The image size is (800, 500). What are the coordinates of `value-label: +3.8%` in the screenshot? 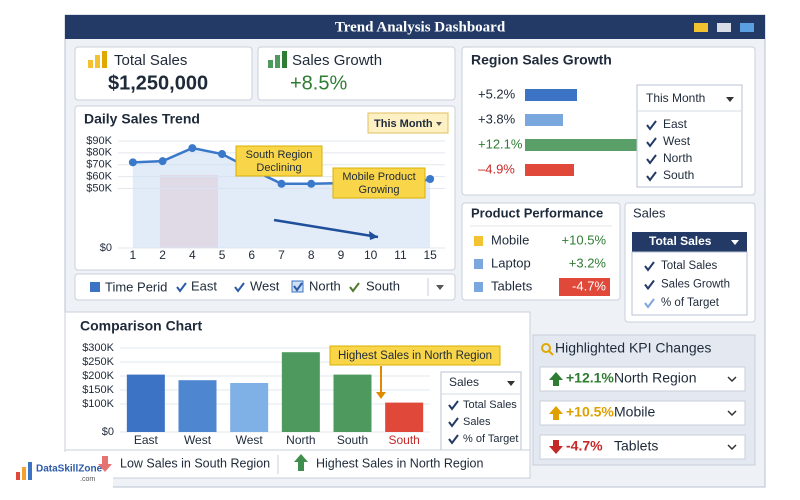 It's located at (497, 118).